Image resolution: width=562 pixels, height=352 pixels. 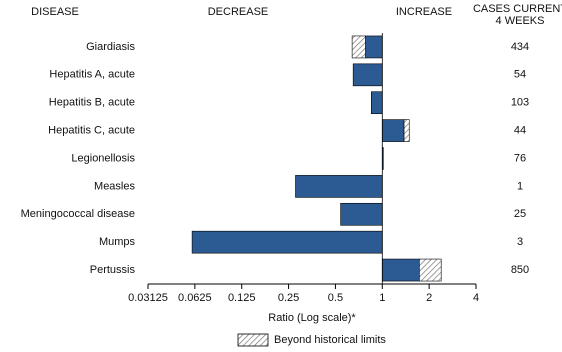 I want to click on legend-label: Beyond historical limits, so click(x=330, y=340).